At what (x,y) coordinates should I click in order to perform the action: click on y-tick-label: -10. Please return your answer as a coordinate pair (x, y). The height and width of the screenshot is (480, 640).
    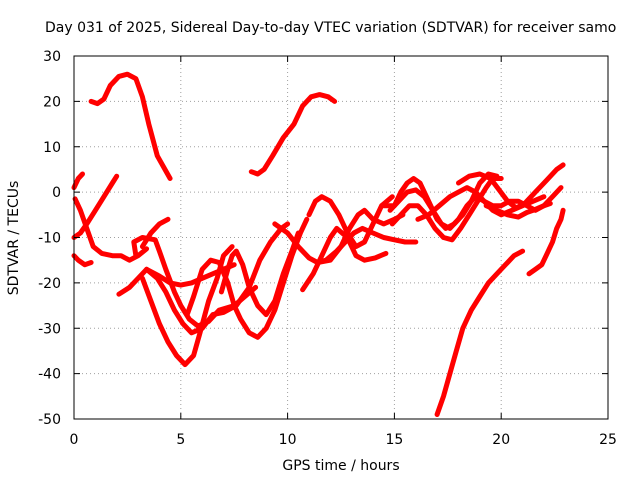
    Looking at the image, I should click on (49, 239).